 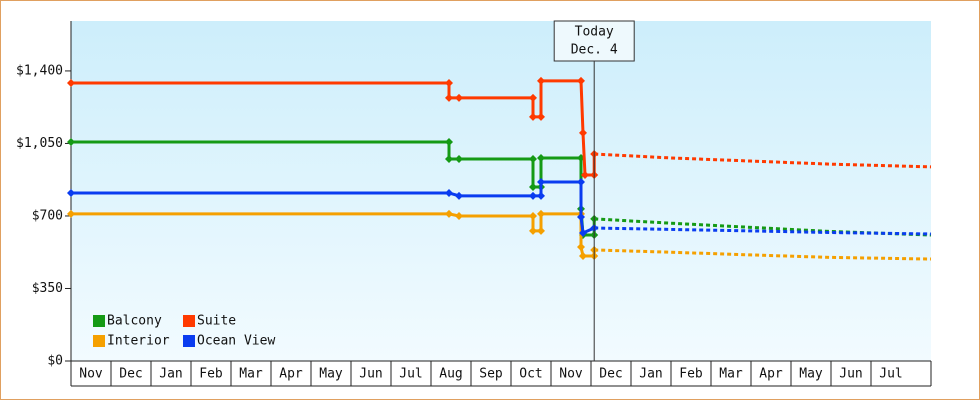 I want to click on legend-label: Interior, so click(x=138, y=341).